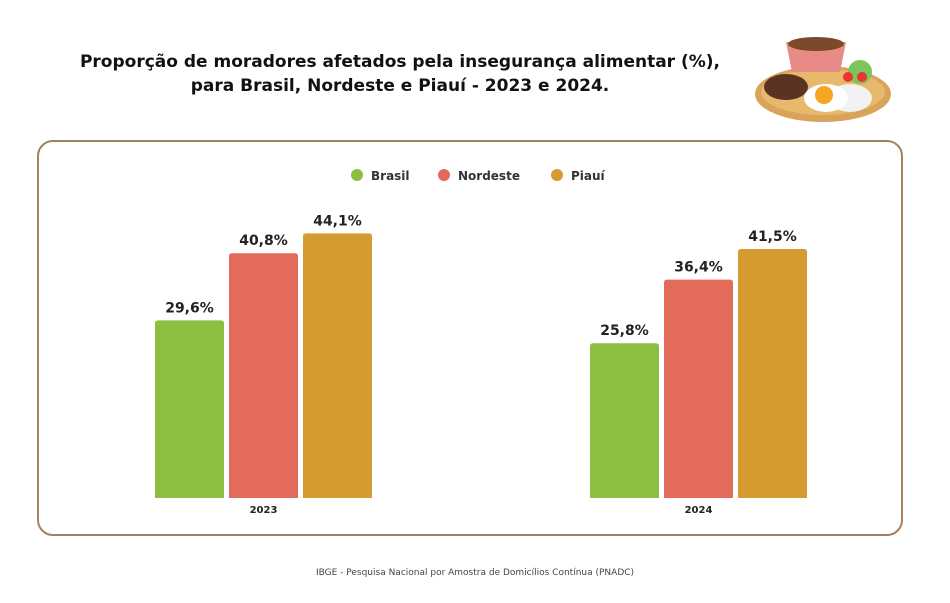 The width and height of the screenshot is (950, 603). Describe the element at coordinates (823, 79) in the screenshot. I see `food-plate-illustration` at that location.